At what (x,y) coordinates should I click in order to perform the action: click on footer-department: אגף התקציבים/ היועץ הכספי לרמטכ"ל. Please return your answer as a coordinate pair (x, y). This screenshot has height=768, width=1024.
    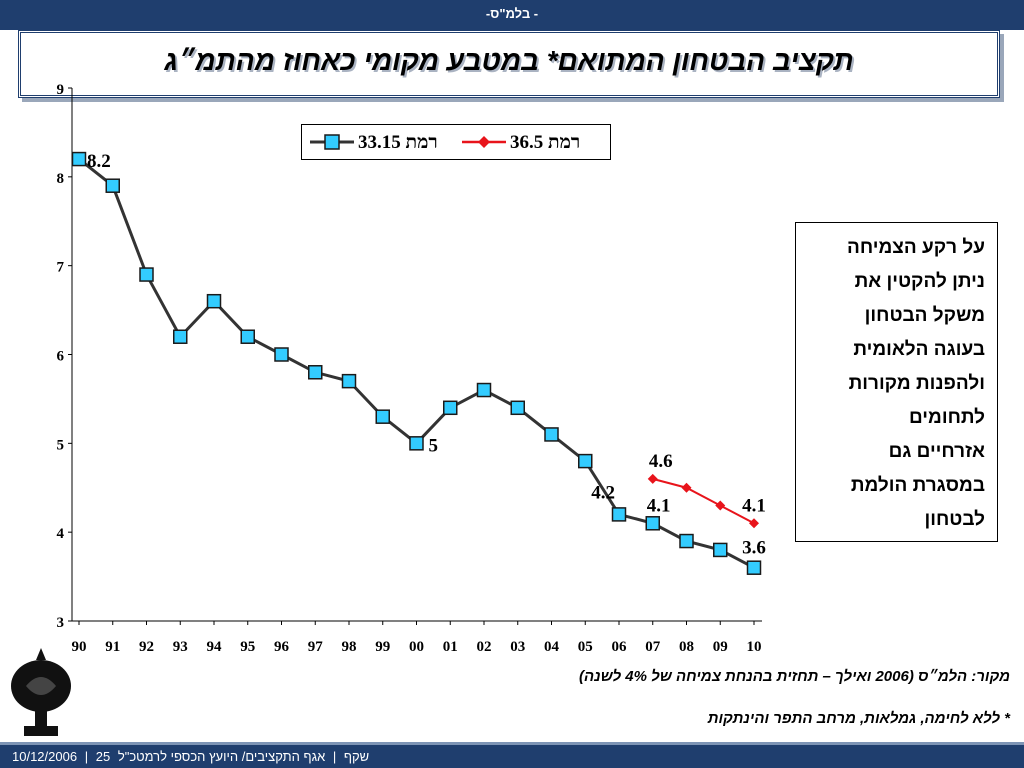
    Looking at the image, I should click on (221, 756).